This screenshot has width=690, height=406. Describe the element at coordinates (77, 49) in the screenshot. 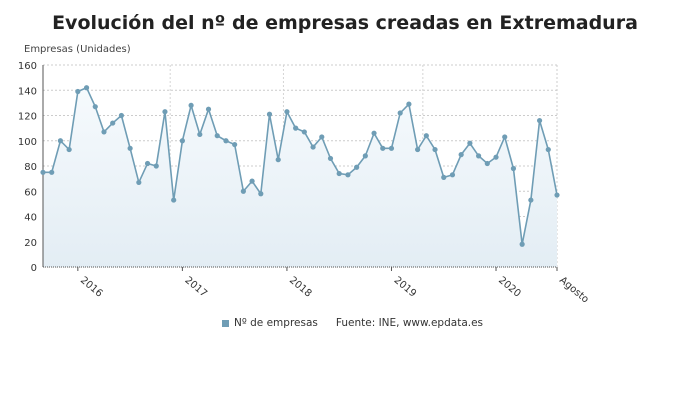

I see `y-axis-label: Empresas (Unidades)` at that location.